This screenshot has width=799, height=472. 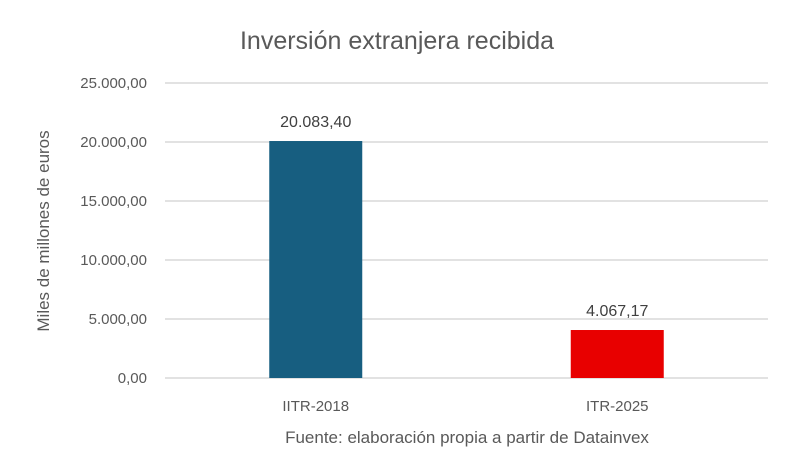 What do you see at coordinates (315, 406) in the screenshot?
I see `x-tick-label: IITR-2018` at bounding box center [315, 406].